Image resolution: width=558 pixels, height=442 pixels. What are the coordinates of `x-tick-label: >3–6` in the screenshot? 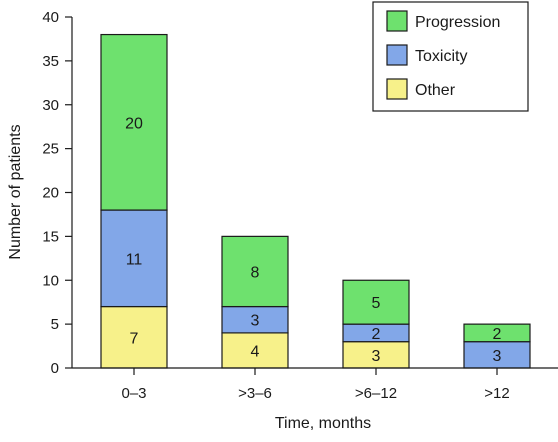 It's located at (255, 393).